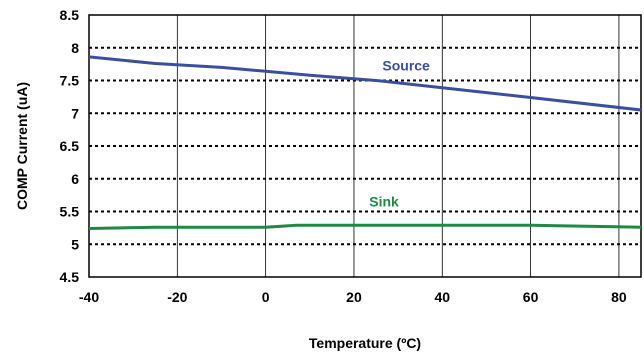  What do you see at coordinates (70, 212) in the screenshot?
I see `y-tick-label: 5.5` at bounding box center [70, 212].